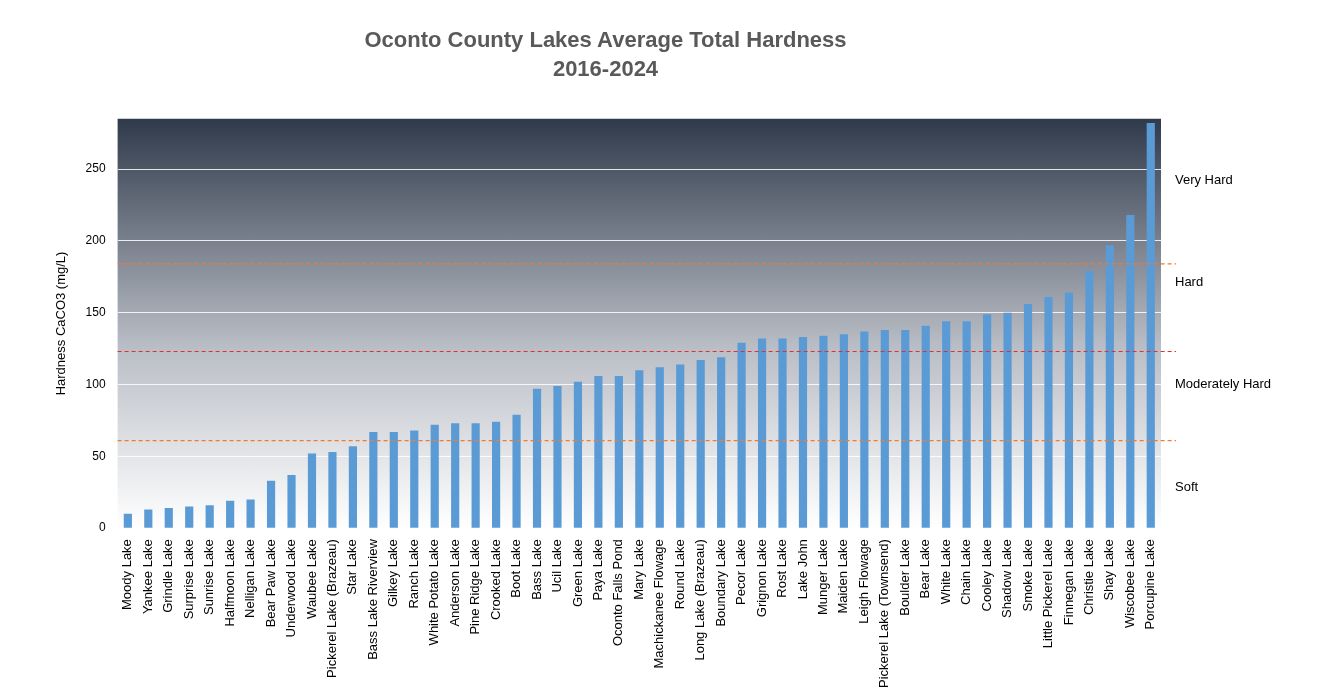 This screenshot has height=695, width=1326. What do you see at coordinates (413, 574) in the screenshot?
I see `x-tick-label: Ranch Lake` at bounding box center [413, 574].